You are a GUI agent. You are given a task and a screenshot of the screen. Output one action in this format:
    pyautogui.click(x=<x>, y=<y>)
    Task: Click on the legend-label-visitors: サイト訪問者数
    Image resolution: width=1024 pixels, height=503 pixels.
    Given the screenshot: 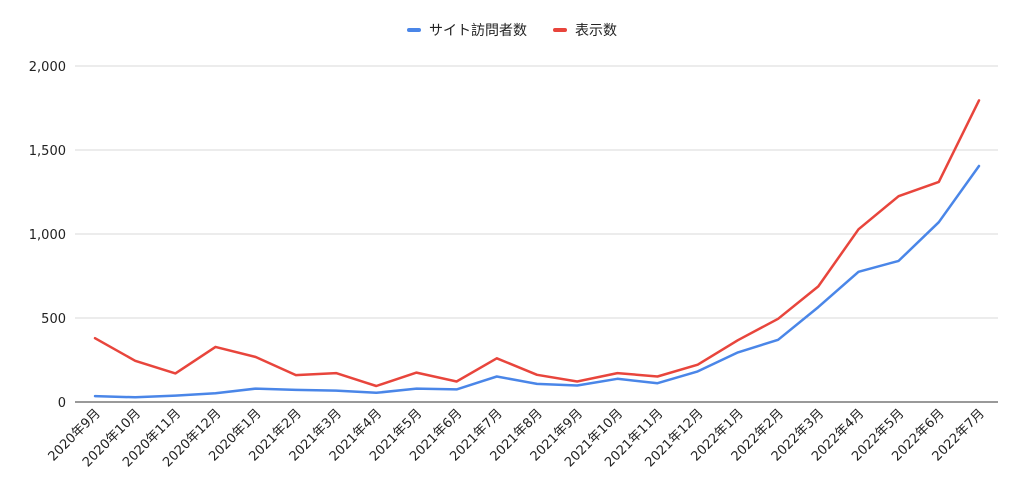 What is the action you would take?
    pyautogui.click(x=478, y=31)
    